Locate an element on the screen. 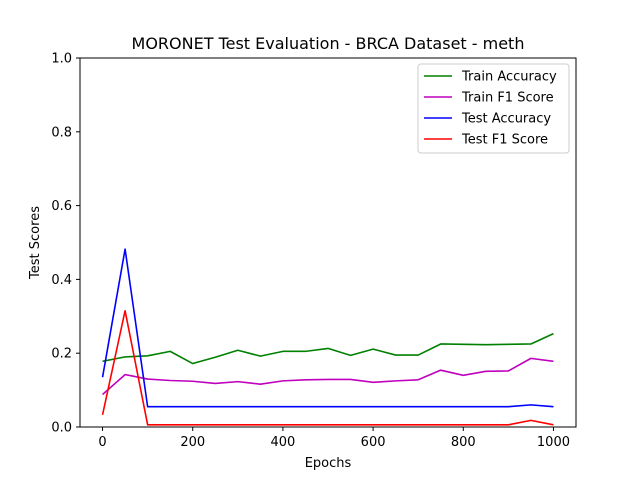 The width and height of the screenshot is (640, 480). x-tick-label: 1000 is located at coordinates (553, 442).